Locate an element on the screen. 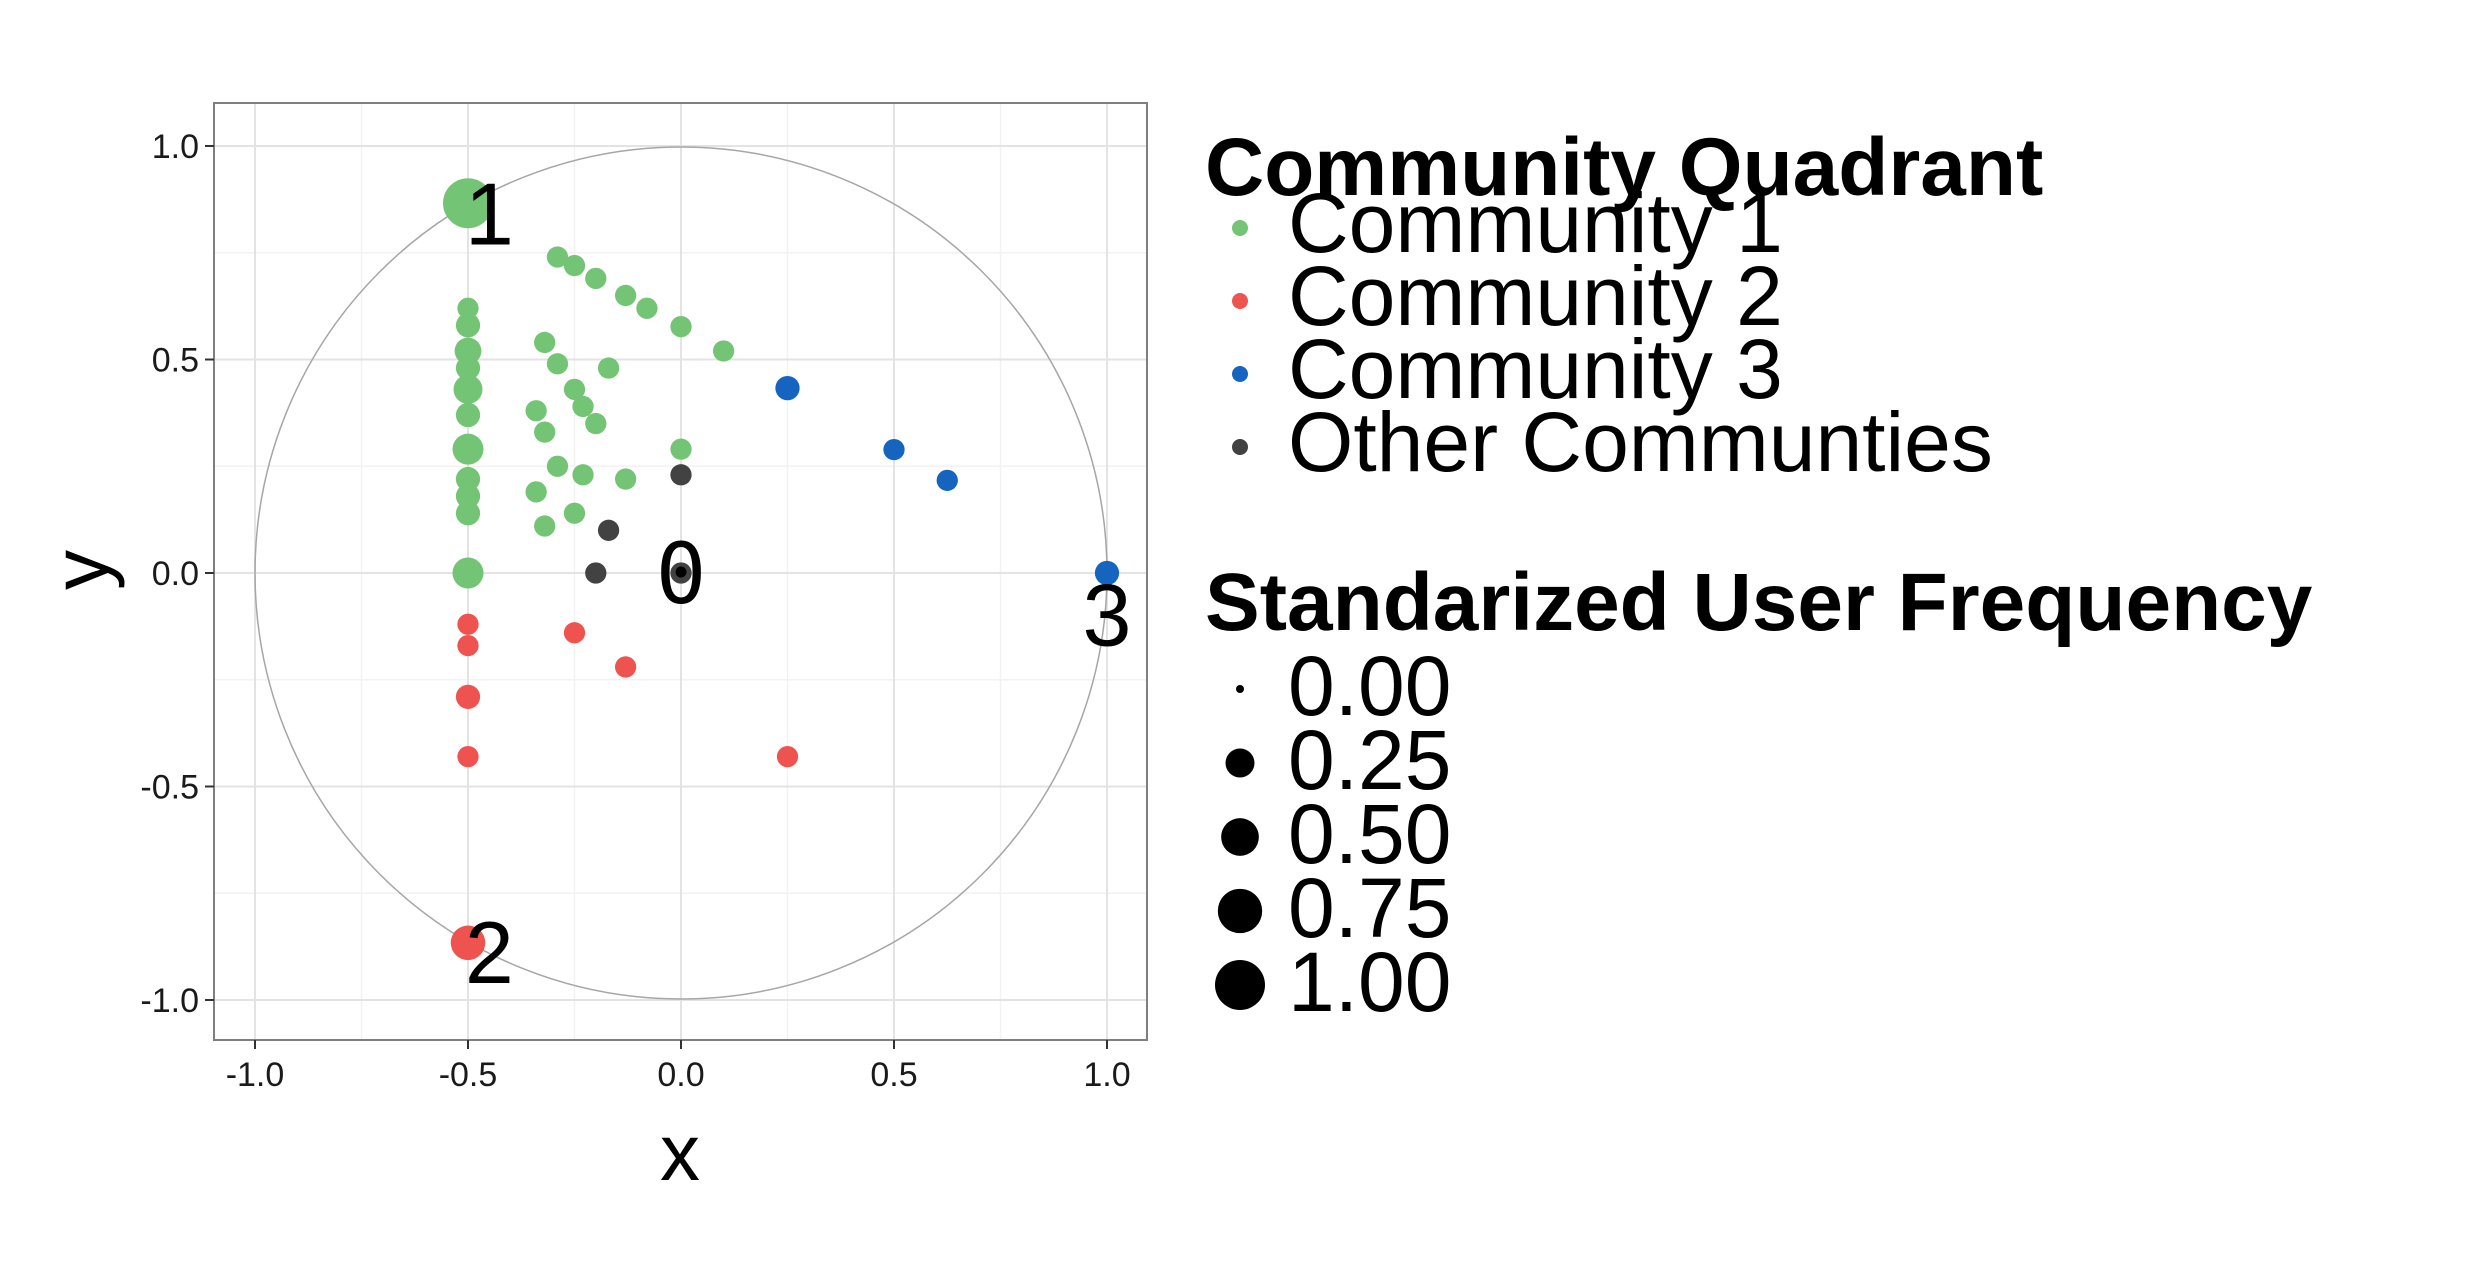 The image size is (2481, 1280). x-tick-label: 1.0 is located at coordinates (1106, 1075).